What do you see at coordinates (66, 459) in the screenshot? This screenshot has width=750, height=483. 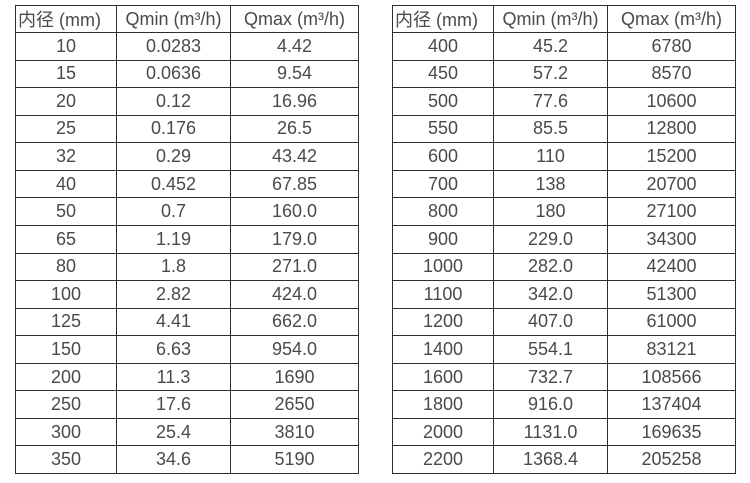 I see `cell-diameter: 350` at bounding box center [66, 459].